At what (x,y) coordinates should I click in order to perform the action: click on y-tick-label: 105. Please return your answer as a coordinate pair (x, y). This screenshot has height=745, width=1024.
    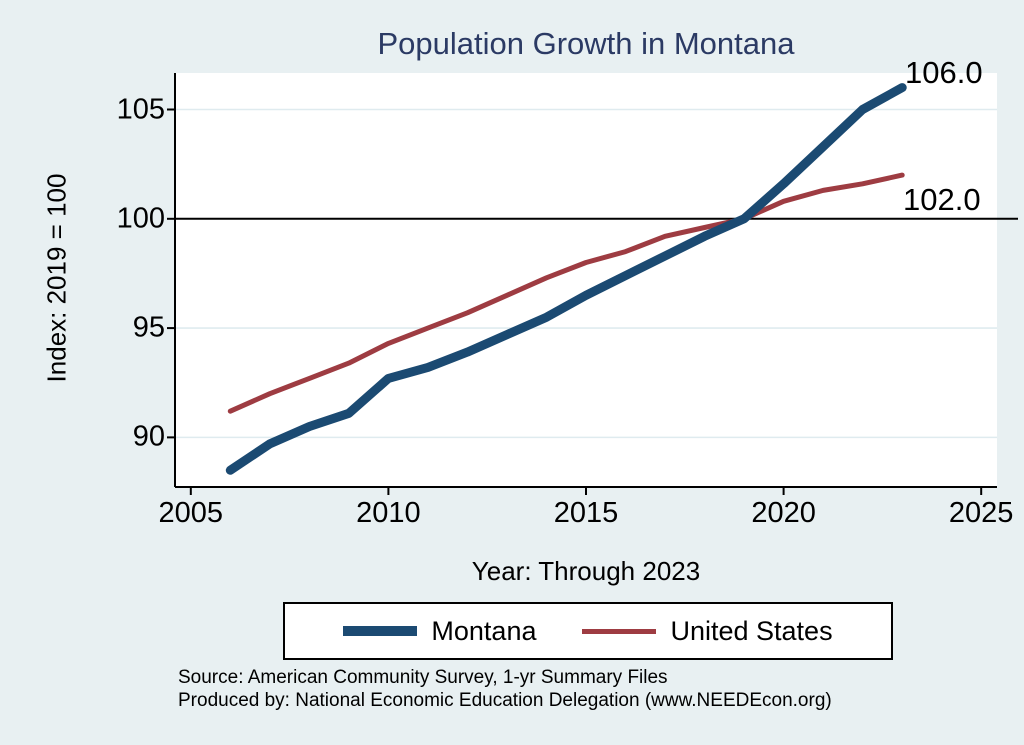
    Looking at the image, I should click on (140, 109).